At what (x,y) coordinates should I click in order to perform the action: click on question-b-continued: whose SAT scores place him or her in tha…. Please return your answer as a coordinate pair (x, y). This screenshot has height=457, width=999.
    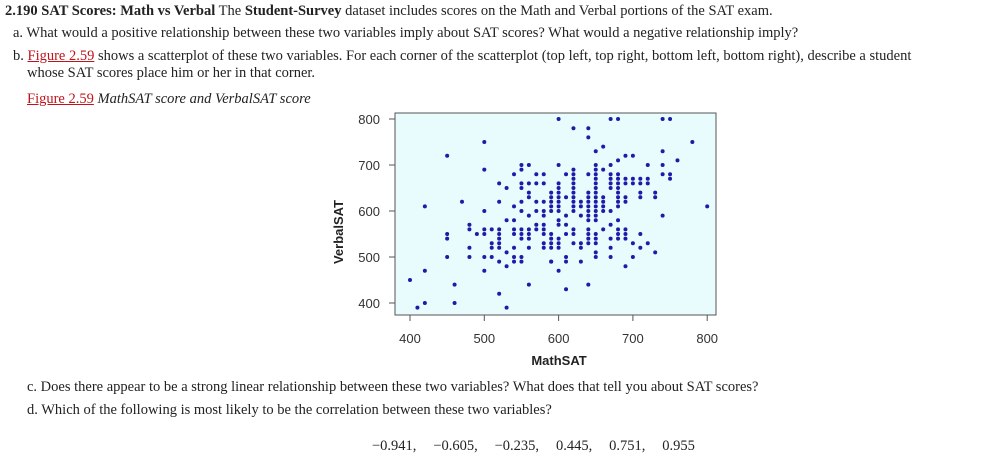
    Looking at the image, I should click on (171, 73).